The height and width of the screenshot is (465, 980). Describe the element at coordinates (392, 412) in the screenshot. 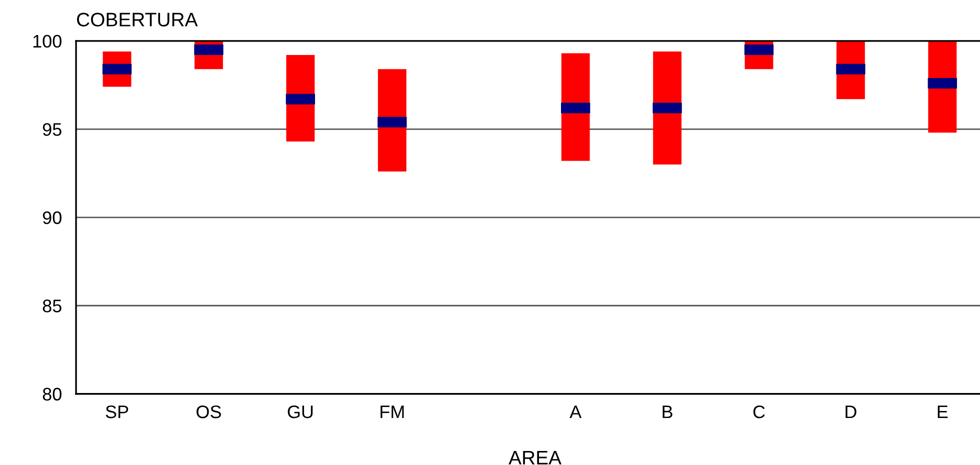

I see `x-tick-label: FM` at that location.